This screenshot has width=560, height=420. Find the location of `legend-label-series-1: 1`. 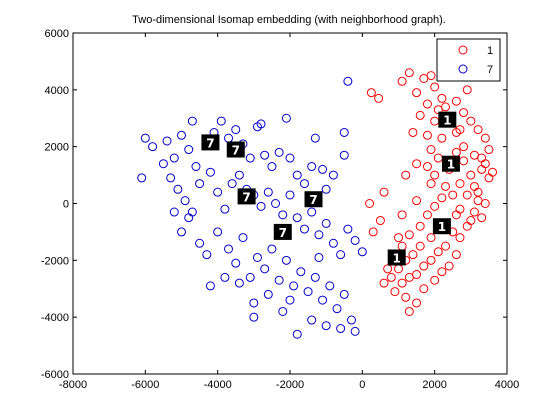

legend-label-series-1: 1 is located at coordinates (490, 51).